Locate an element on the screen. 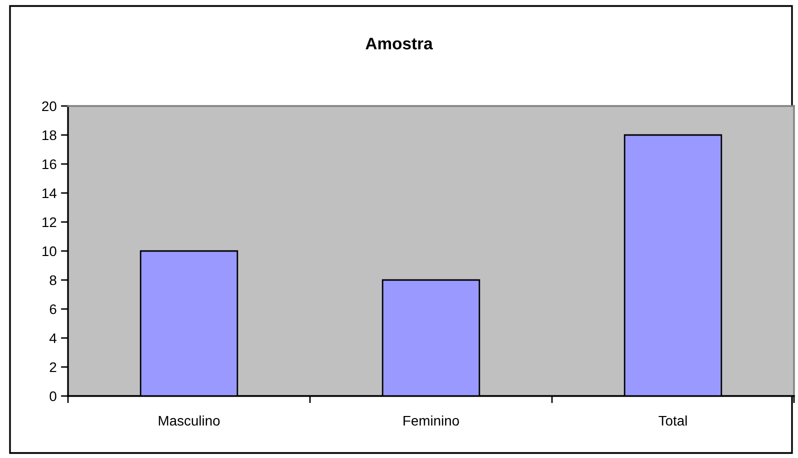 The image size is (798, 458). y-tick-label: 16 is located at coordinates (49, 164).